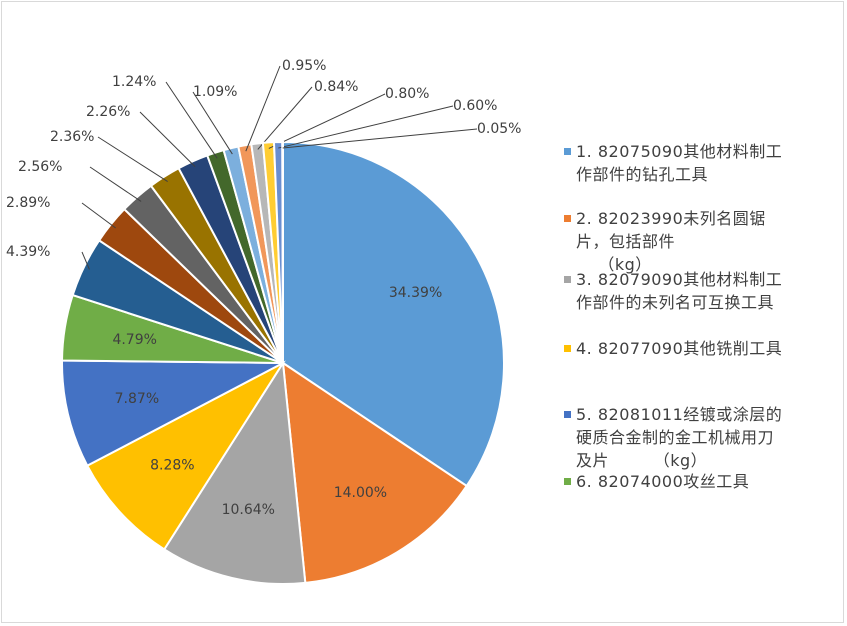  I want to click on data-label-17: 0.60%, so click(475, 106).